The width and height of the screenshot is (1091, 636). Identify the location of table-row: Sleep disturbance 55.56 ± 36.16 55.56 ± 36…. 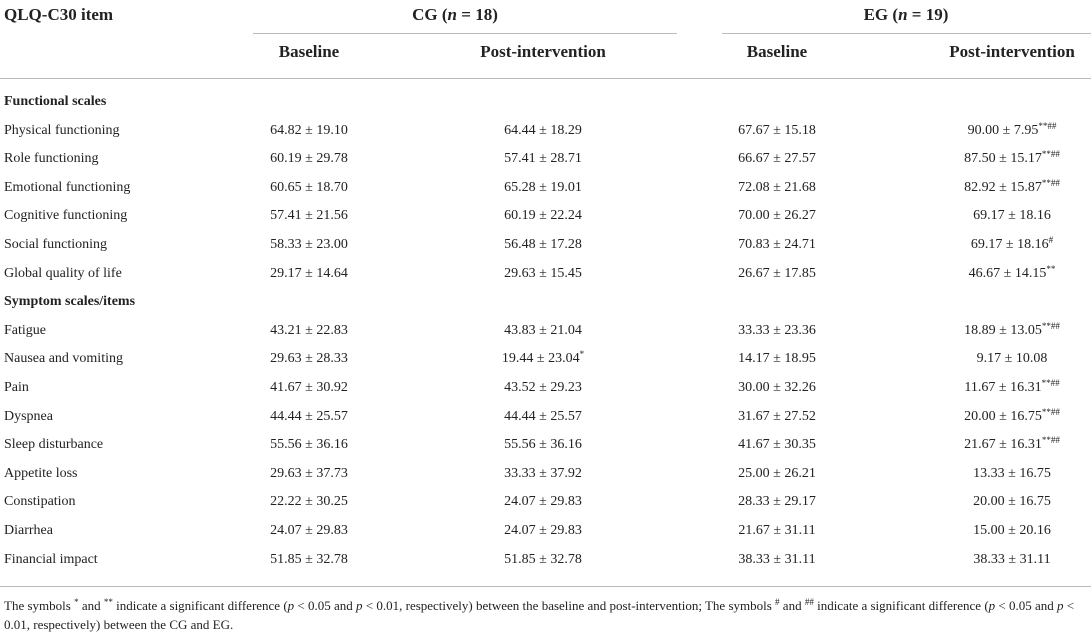
(545, 445).